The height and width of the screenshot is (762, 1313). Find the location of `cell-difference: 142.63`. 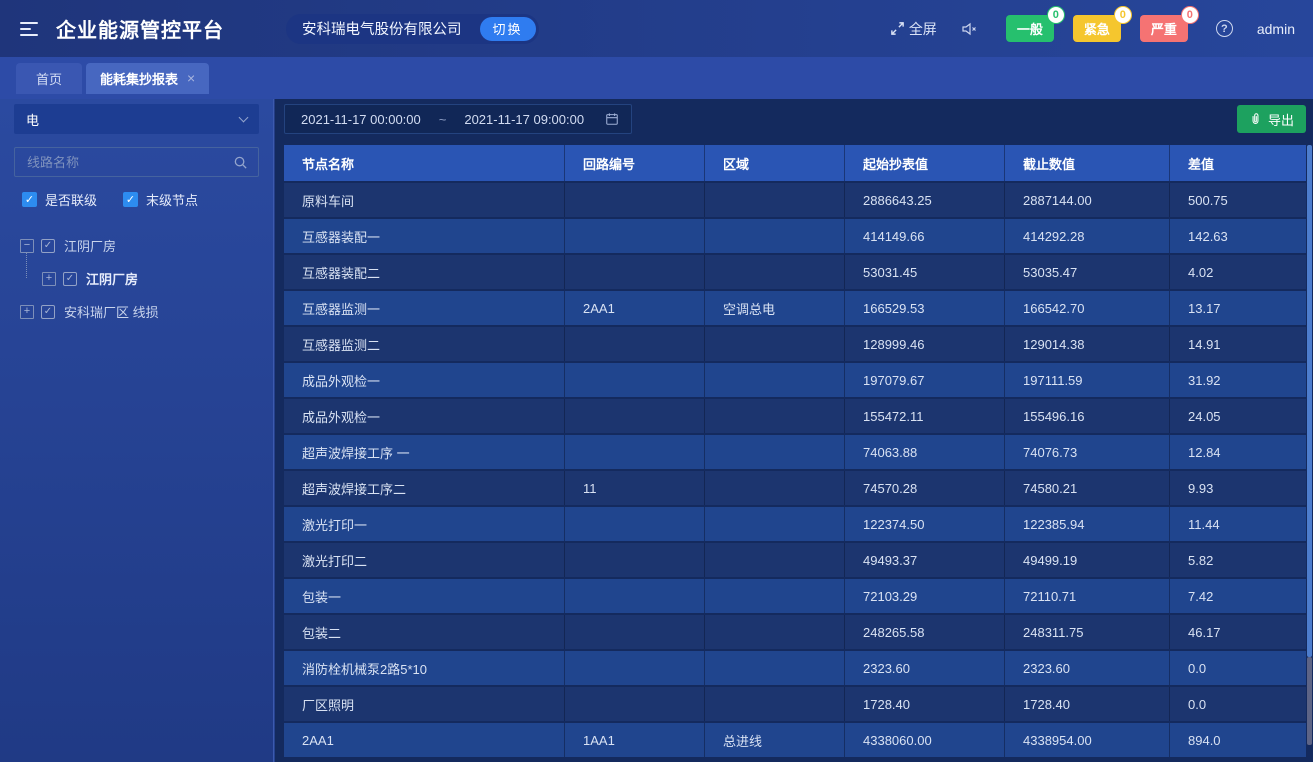

cell-difference: 142.63 is located at coordinates (1237, 236).